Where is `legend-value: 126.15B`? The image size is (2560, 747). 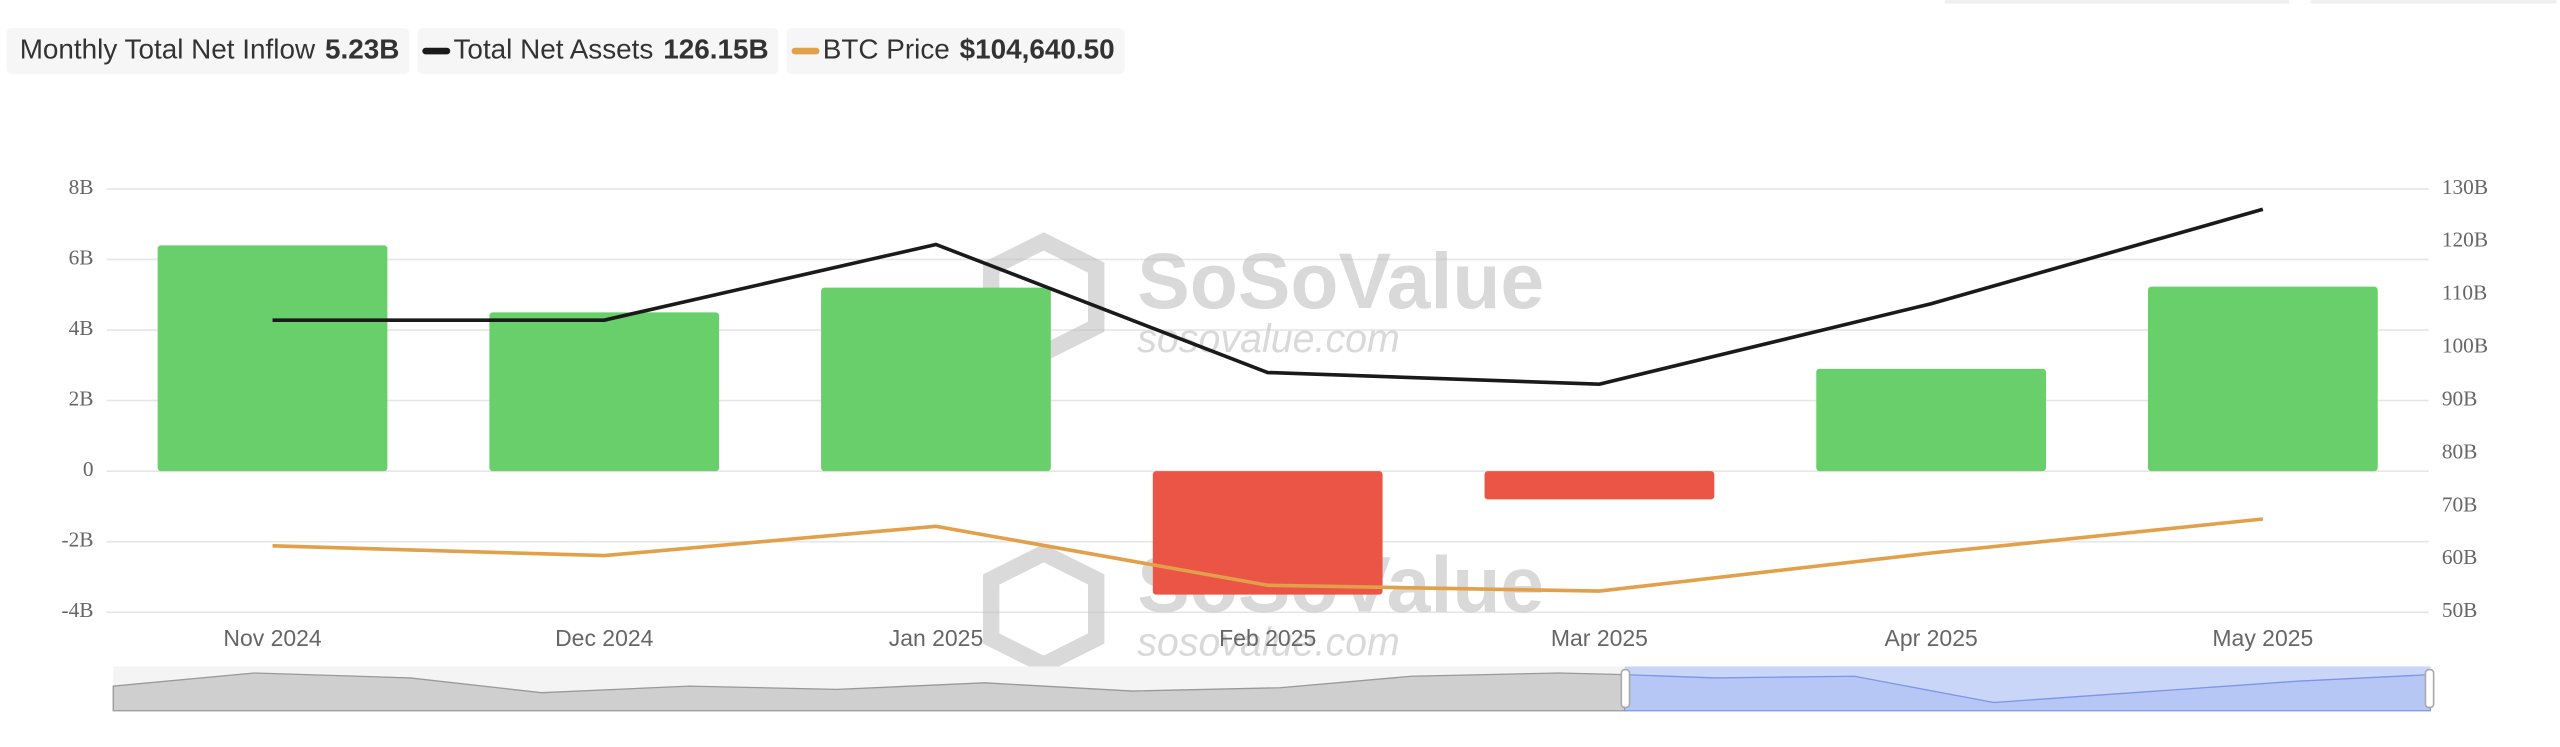 legend-value: 126.15B is located at coordinates (715, 48).